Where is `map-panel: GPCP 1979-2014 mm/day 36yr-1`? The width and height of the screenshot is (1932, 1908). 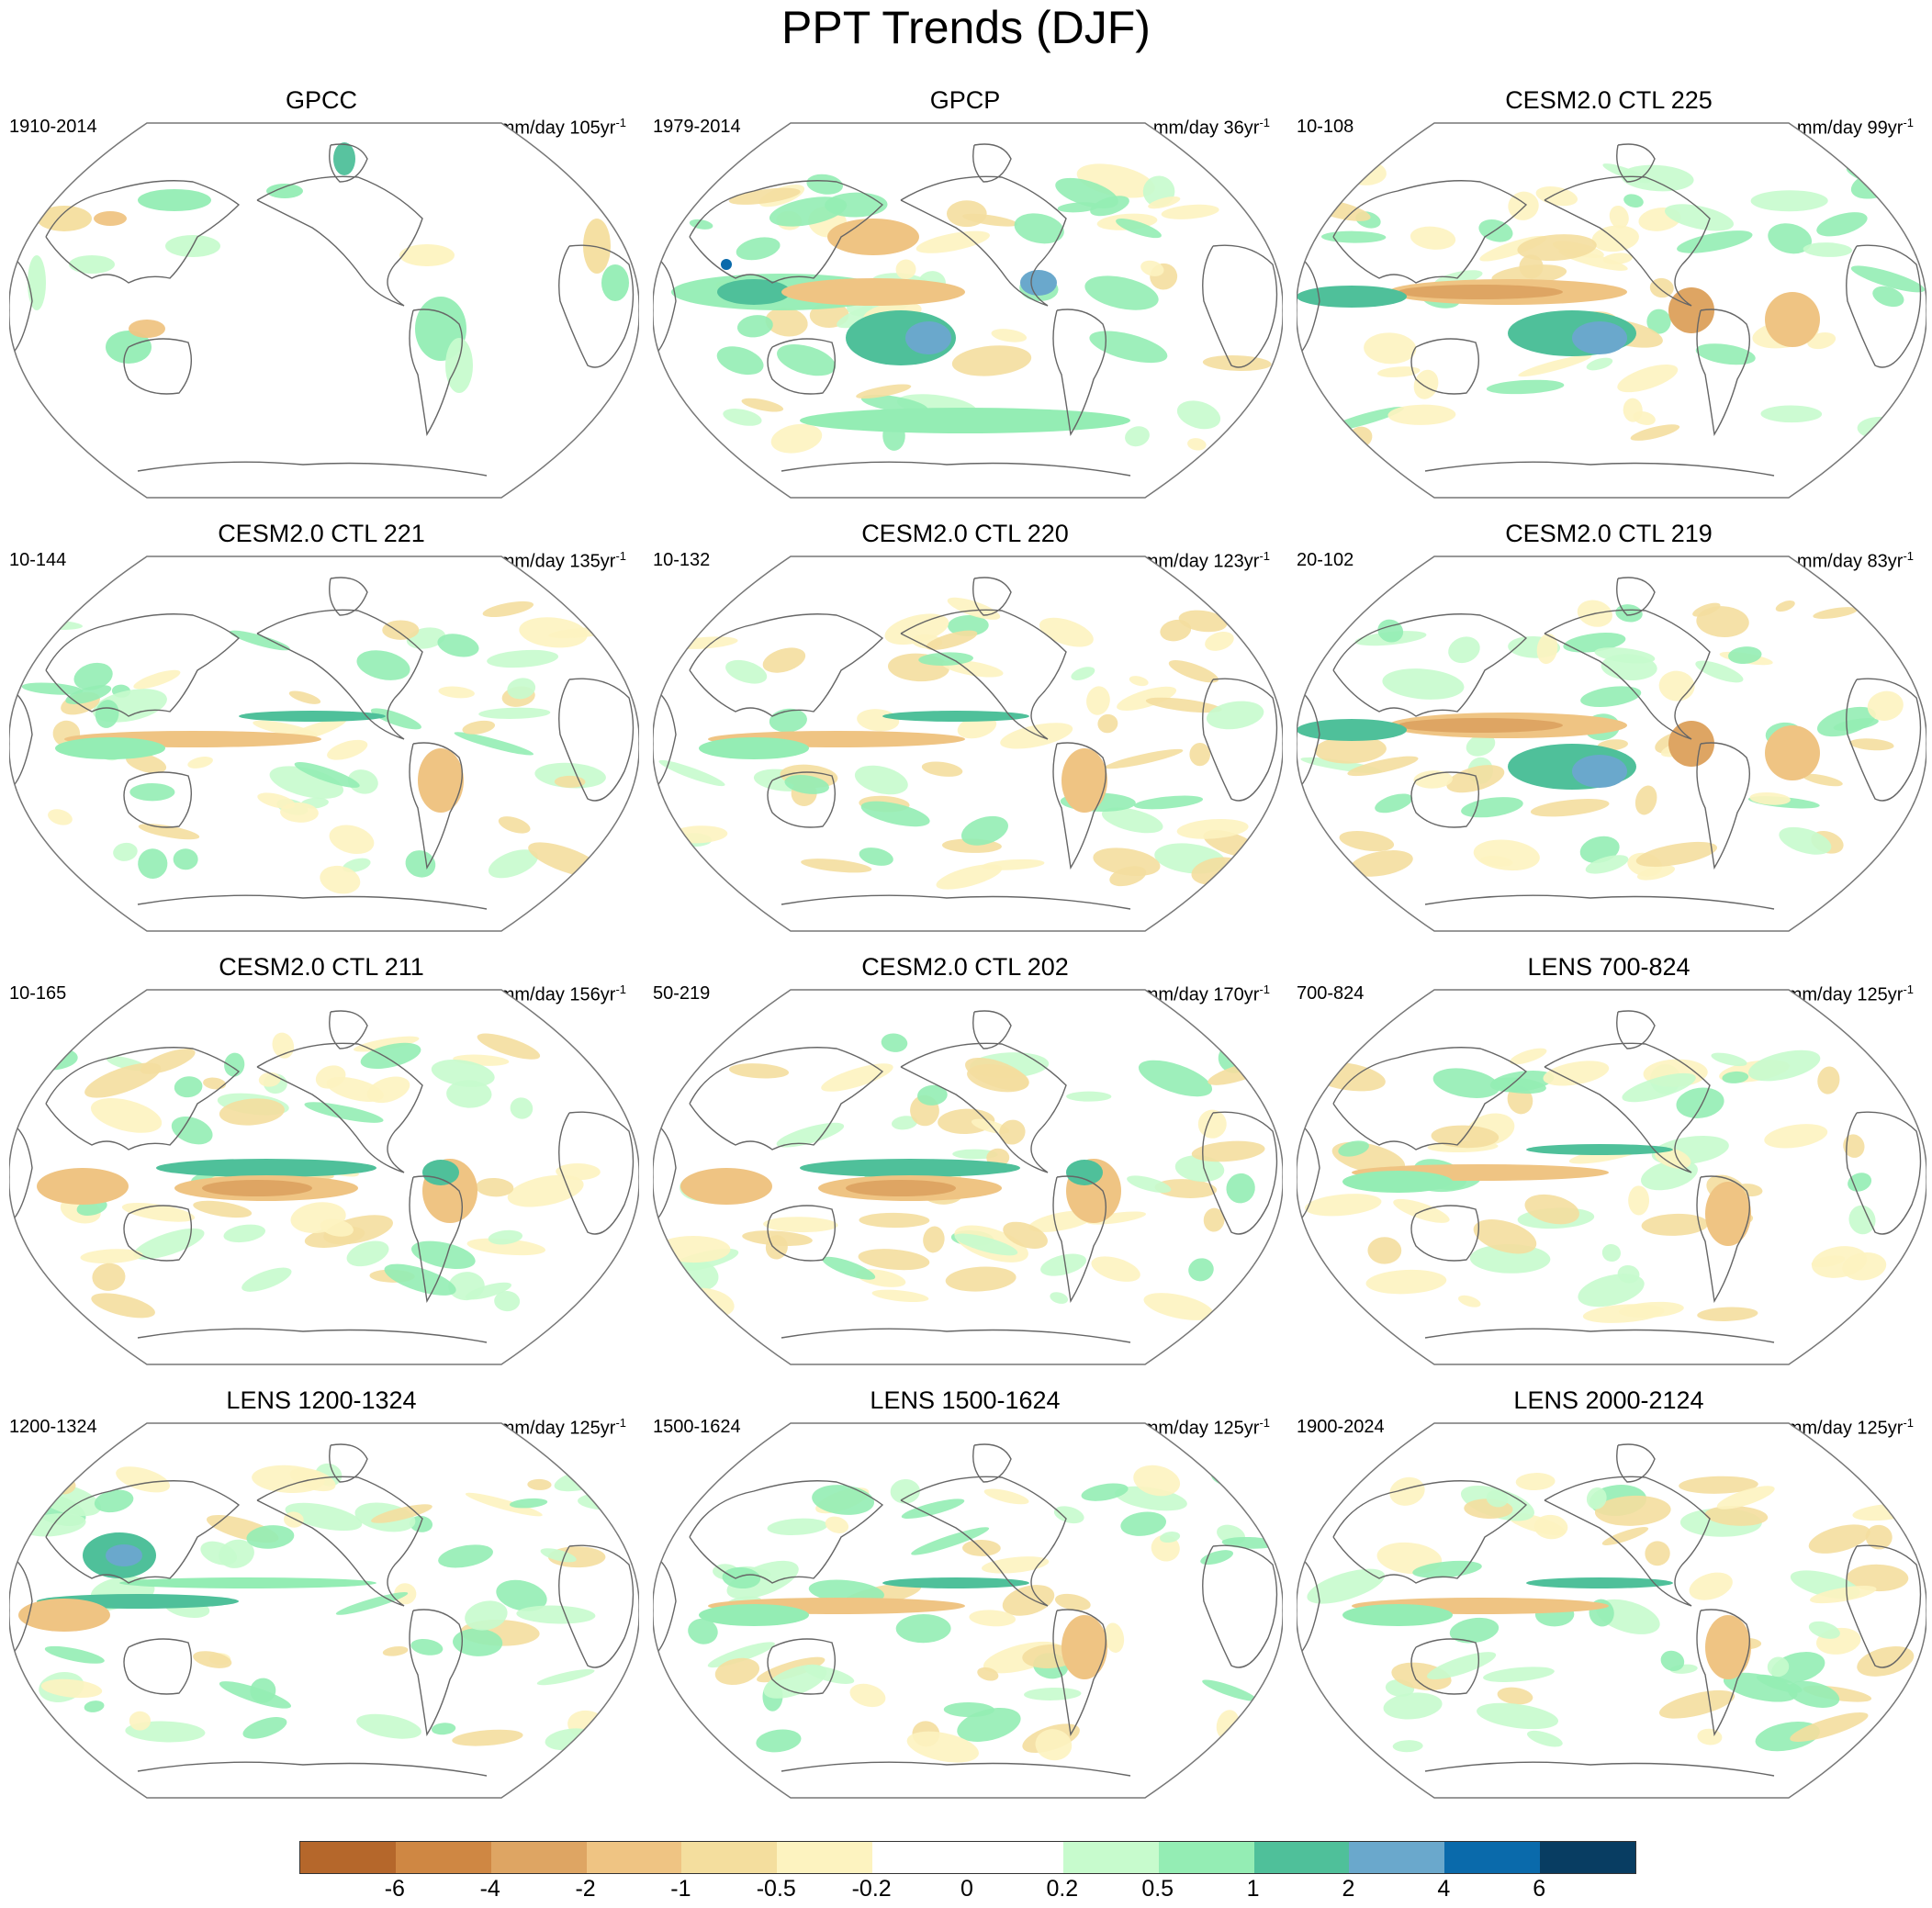
map-panel: GPCP 1979-2014 mm/day 36yr-1 is located at coordinates (965, 289).